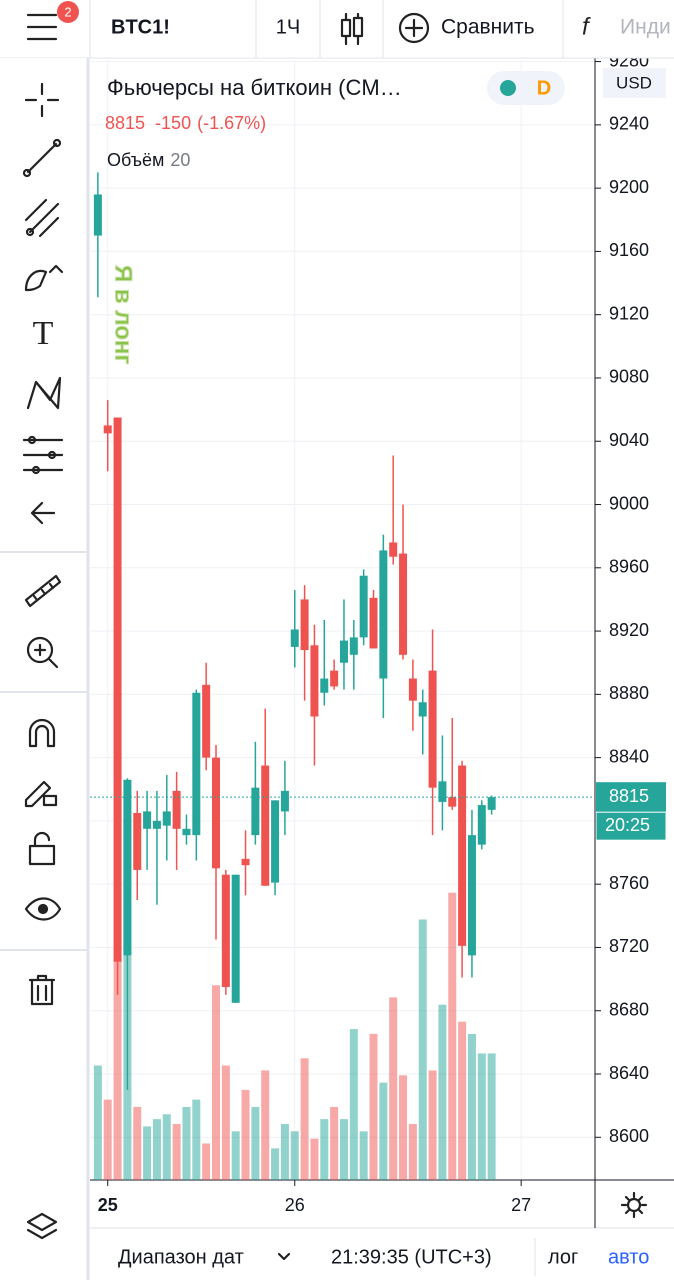  What do you see at coordinates (629, 187) in the screenshot?
I see `y-tick-label: 9200` at bounding box center [629, 187].